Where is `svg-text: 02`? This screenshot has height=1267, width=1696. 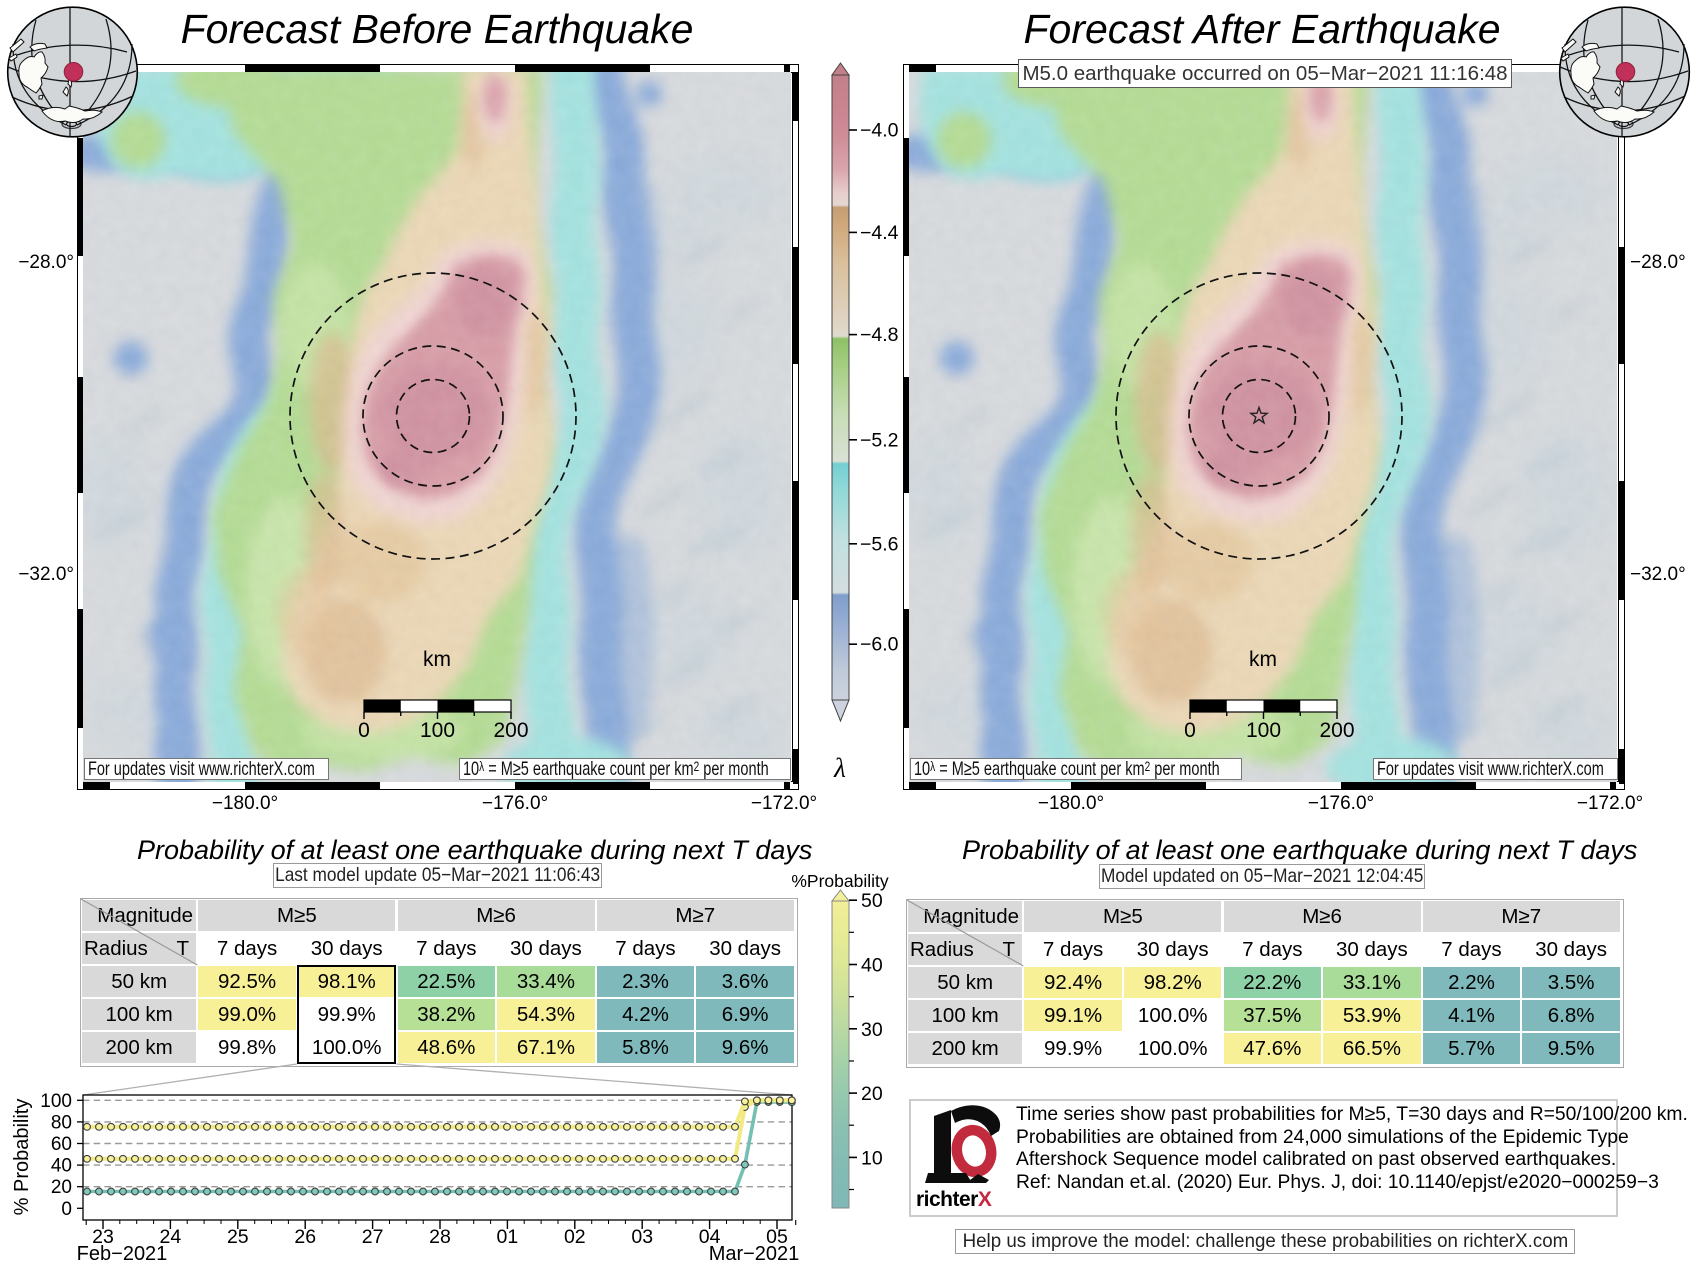
svg-text: 02 is located at coordinates (575, 1237).